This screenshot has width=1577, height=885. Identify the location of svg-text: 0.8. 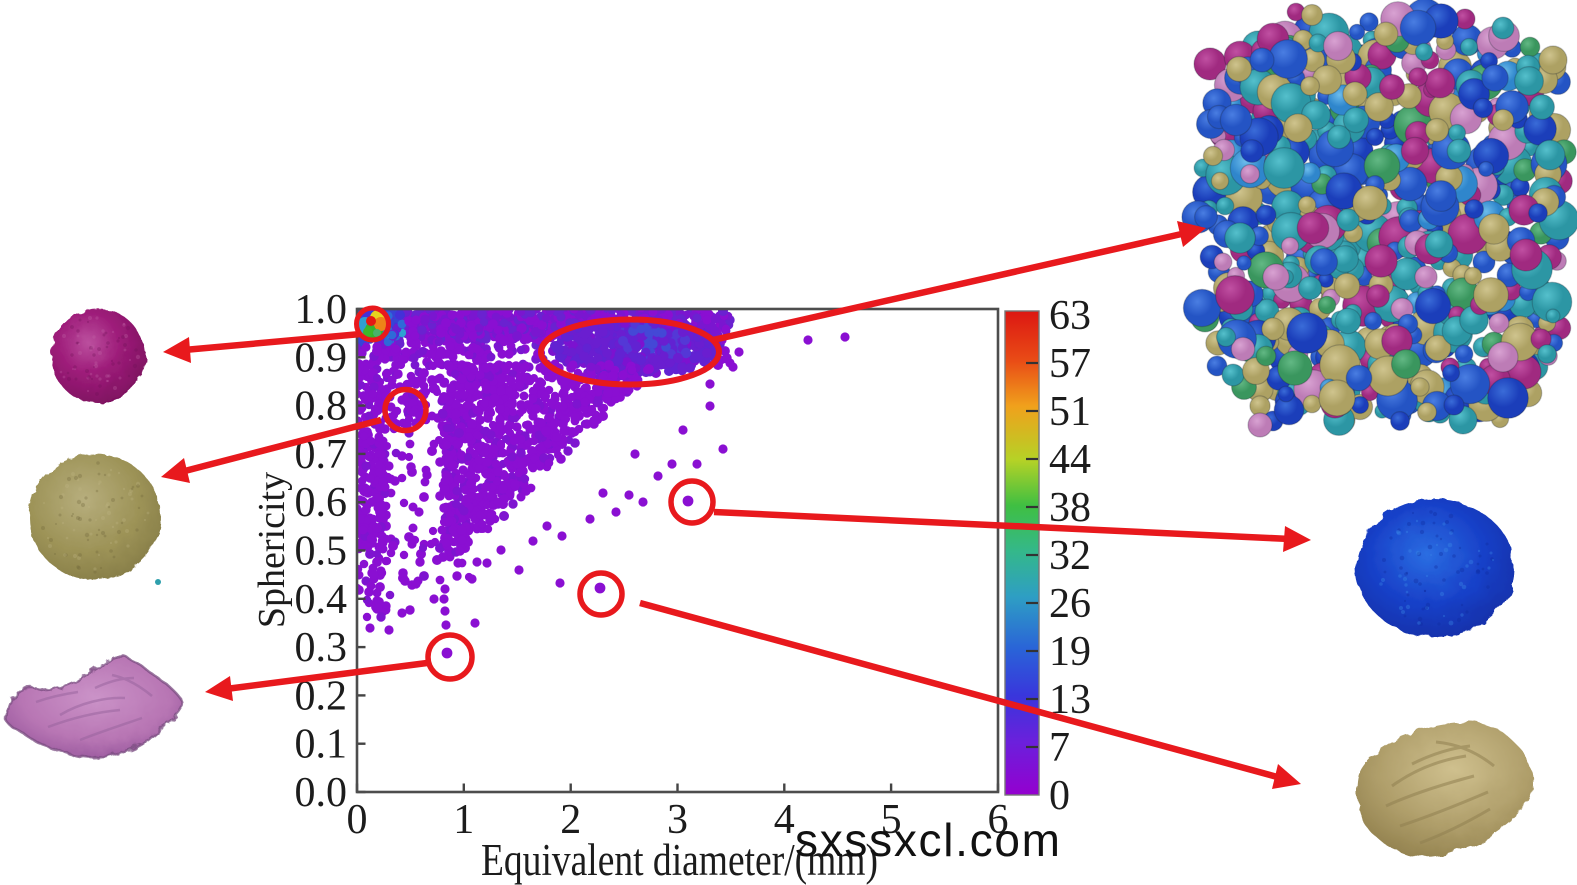
(321, 407).